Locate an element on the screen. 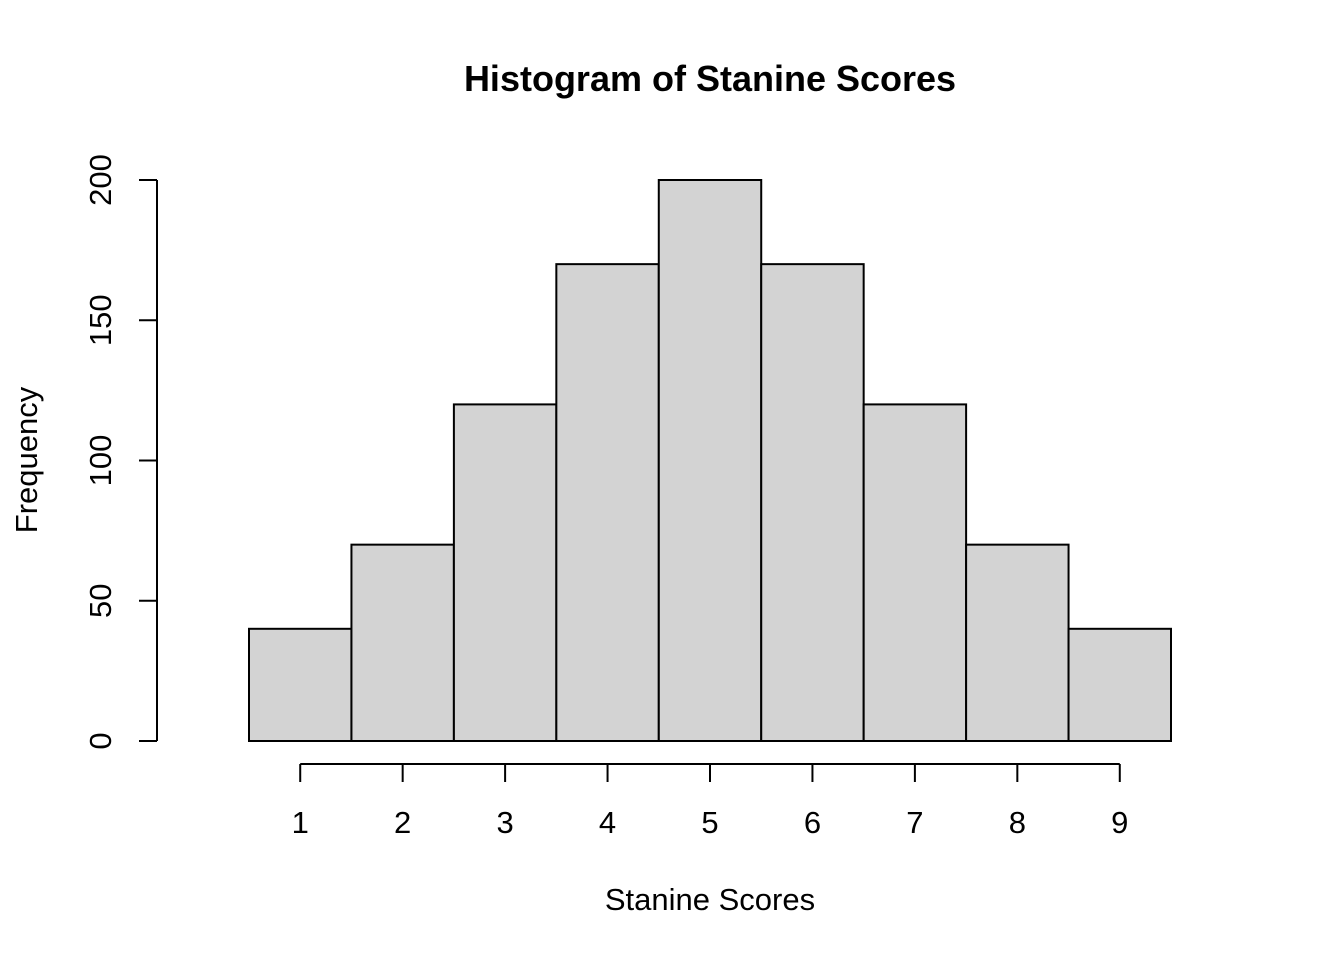 Image resolution: width=1344 pixels, height=960 pixels. chart-title: Histogram of Stanine Scores is located at coordinates (710, 78).